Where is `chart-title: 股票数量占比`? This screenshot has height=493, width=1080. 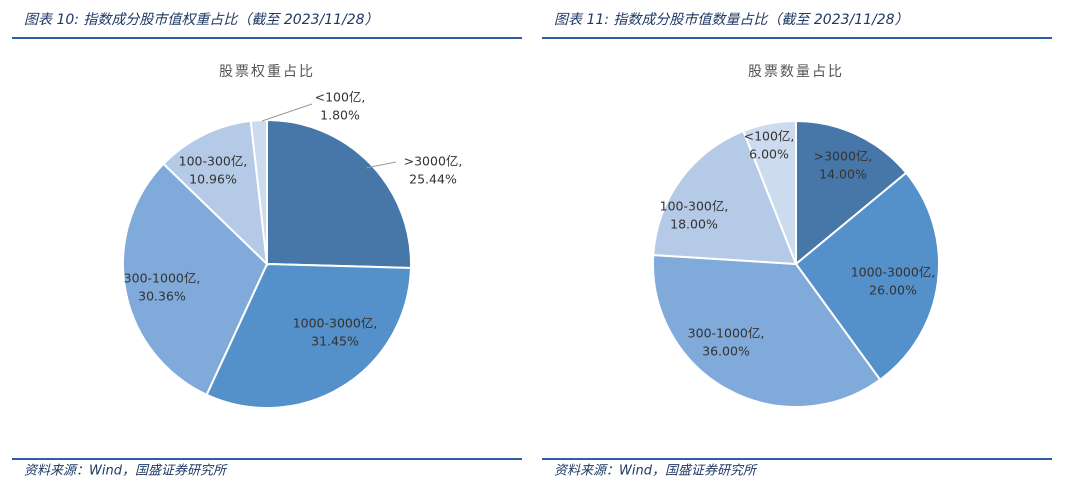 chart-title: 股票数量占比 is located at coordinates (796, 72).